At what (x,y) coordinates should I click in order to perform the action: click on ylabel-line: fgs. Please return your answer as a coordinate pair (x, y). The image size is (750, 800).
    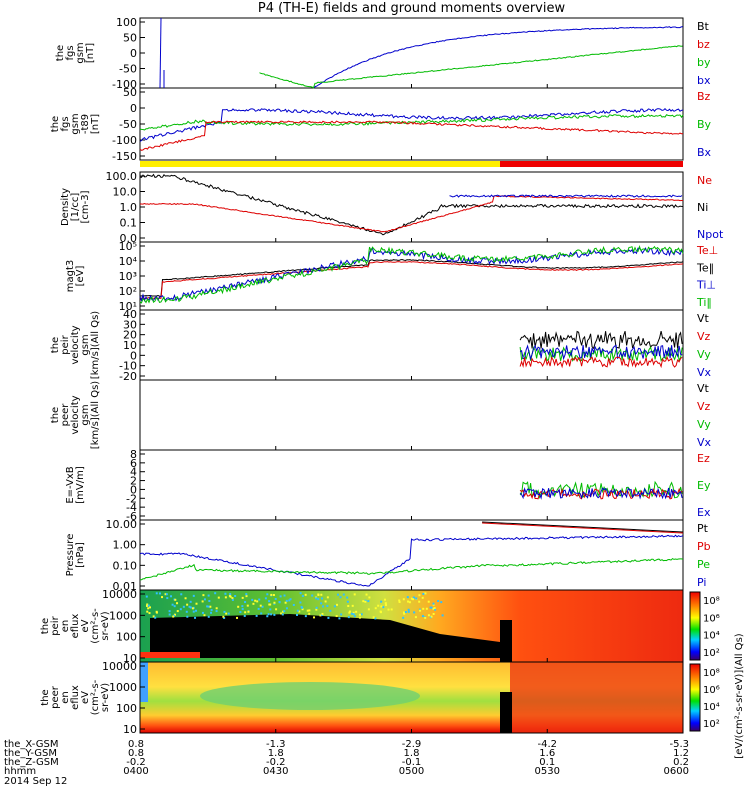
    Looking at the image, I should click on (65, 123).